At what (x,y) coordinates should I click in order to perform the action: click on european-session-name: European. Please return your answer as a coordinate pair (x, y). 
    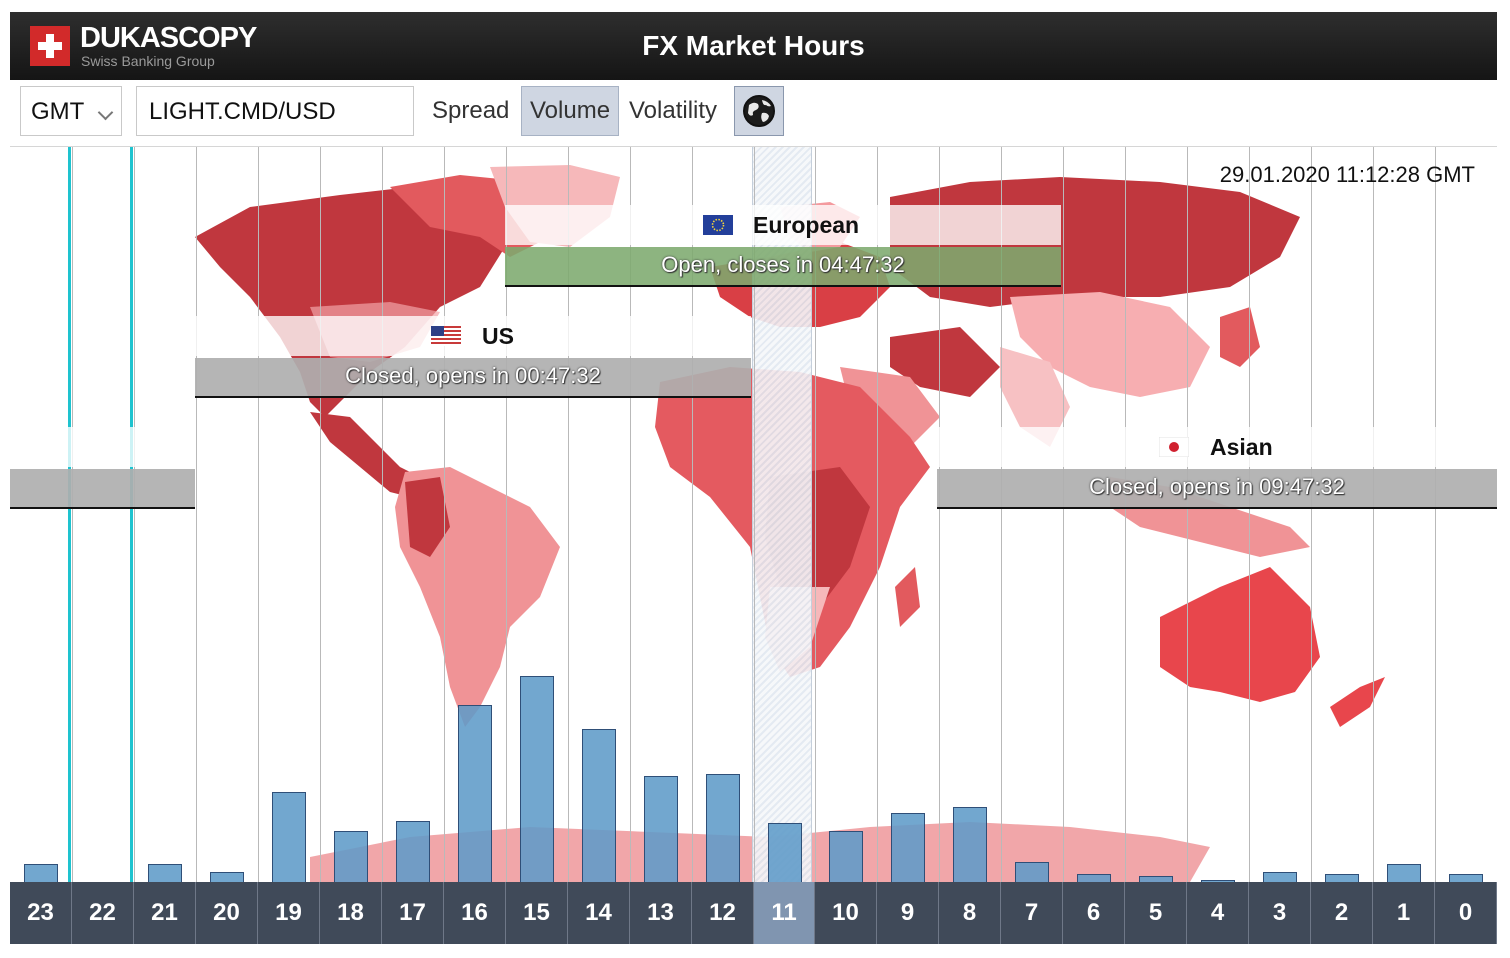
    Looking at the image, I should click on (806, 225).